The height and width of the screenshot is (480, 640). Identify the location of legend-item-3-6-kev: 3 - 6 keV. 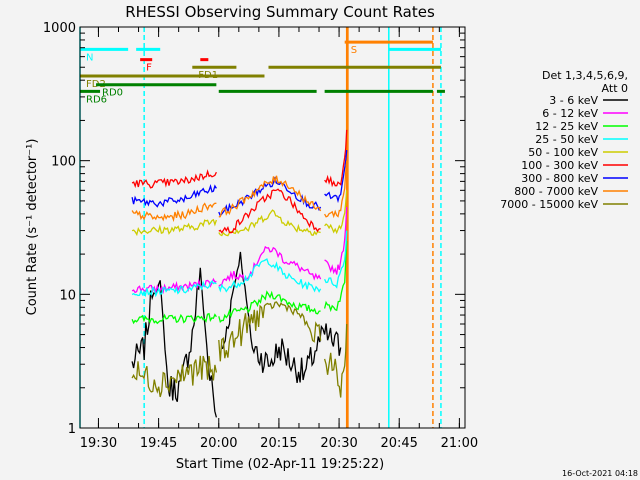
(588, 100).